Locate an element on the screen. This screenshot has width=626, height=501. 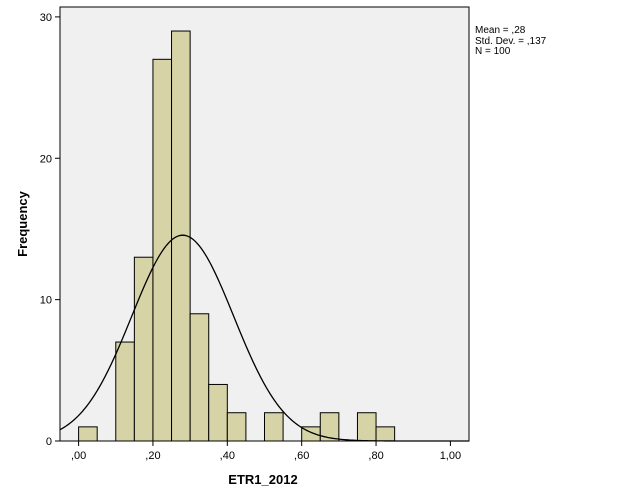
stats-std-dev: Std. Dev. = ,137 is located at coordinates (511, 41).